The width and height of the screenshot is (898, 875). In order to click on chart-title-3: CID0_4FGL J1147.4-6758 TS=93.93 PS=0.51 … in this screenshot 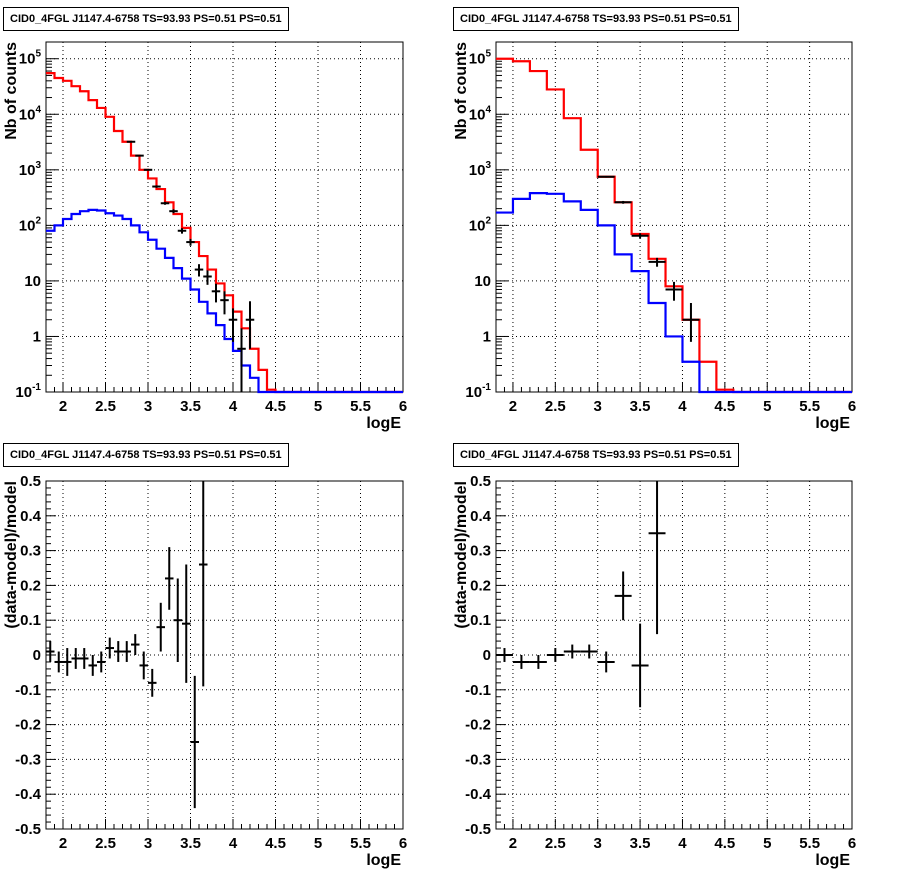, I will do `click(146, 455)`.